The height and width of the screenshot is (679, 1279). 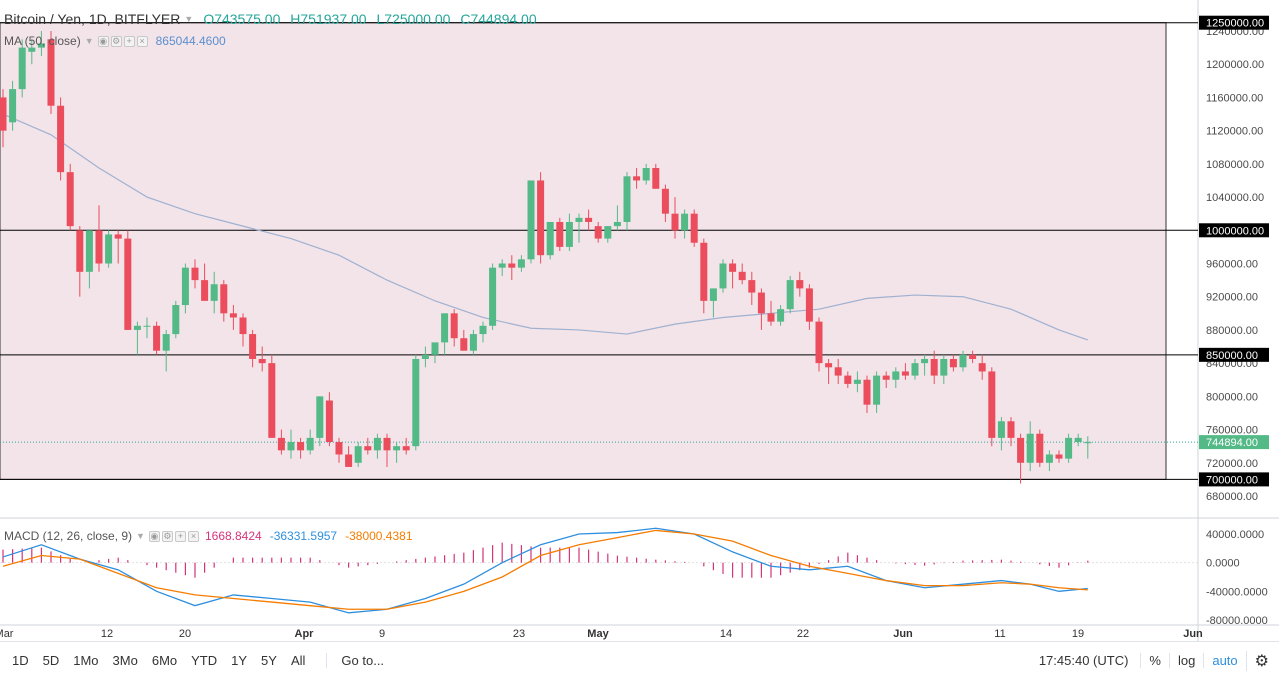 I want to click on percent-toggle: %, so click(x=1154, y=660).